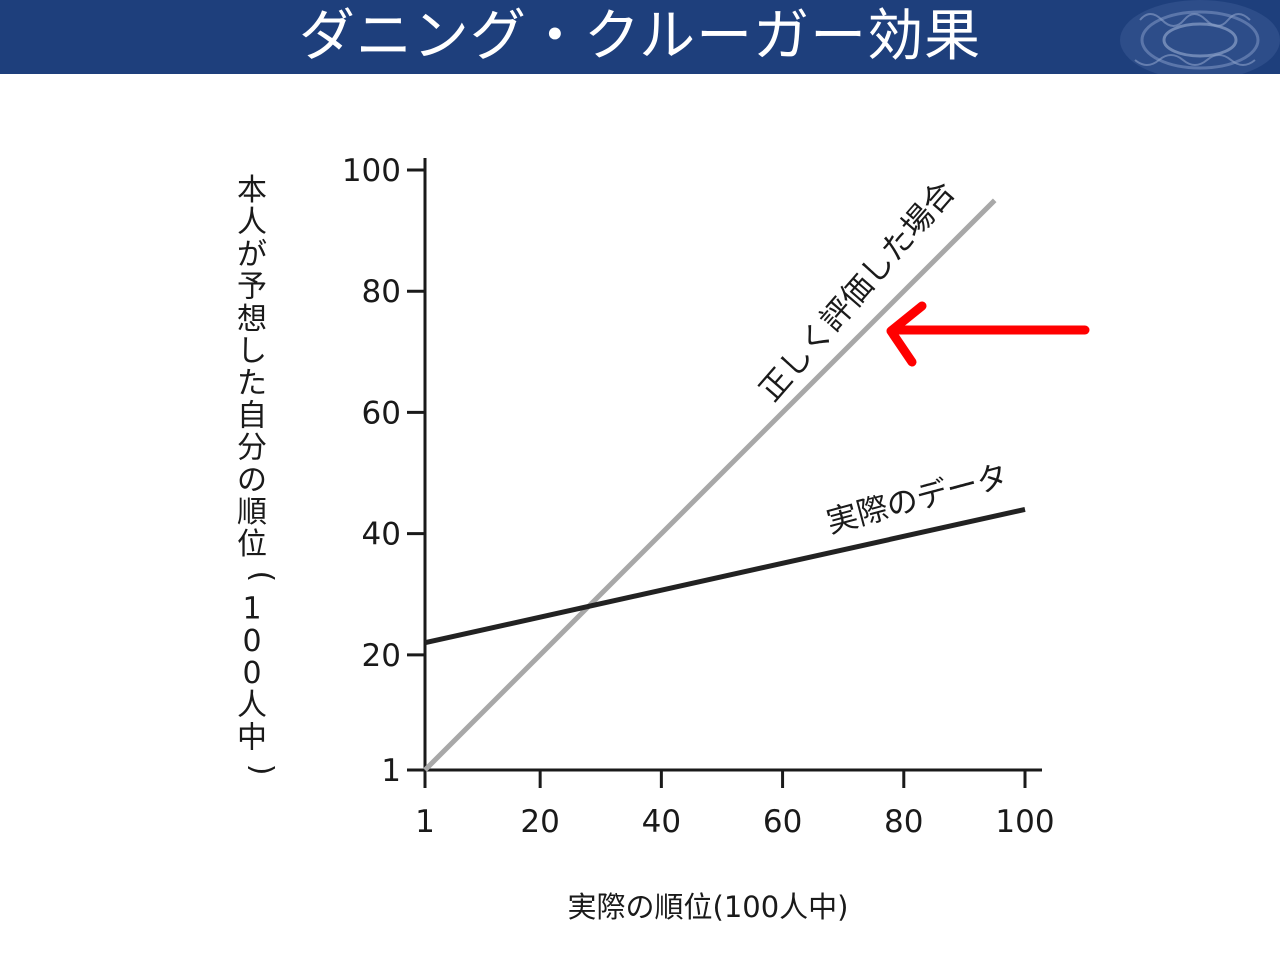 The image size is (1280, 954). What do you see at coordinates (539, 822) in the screenshot?
I see `x-tick-label: 20` at bounding box center [539, 822].